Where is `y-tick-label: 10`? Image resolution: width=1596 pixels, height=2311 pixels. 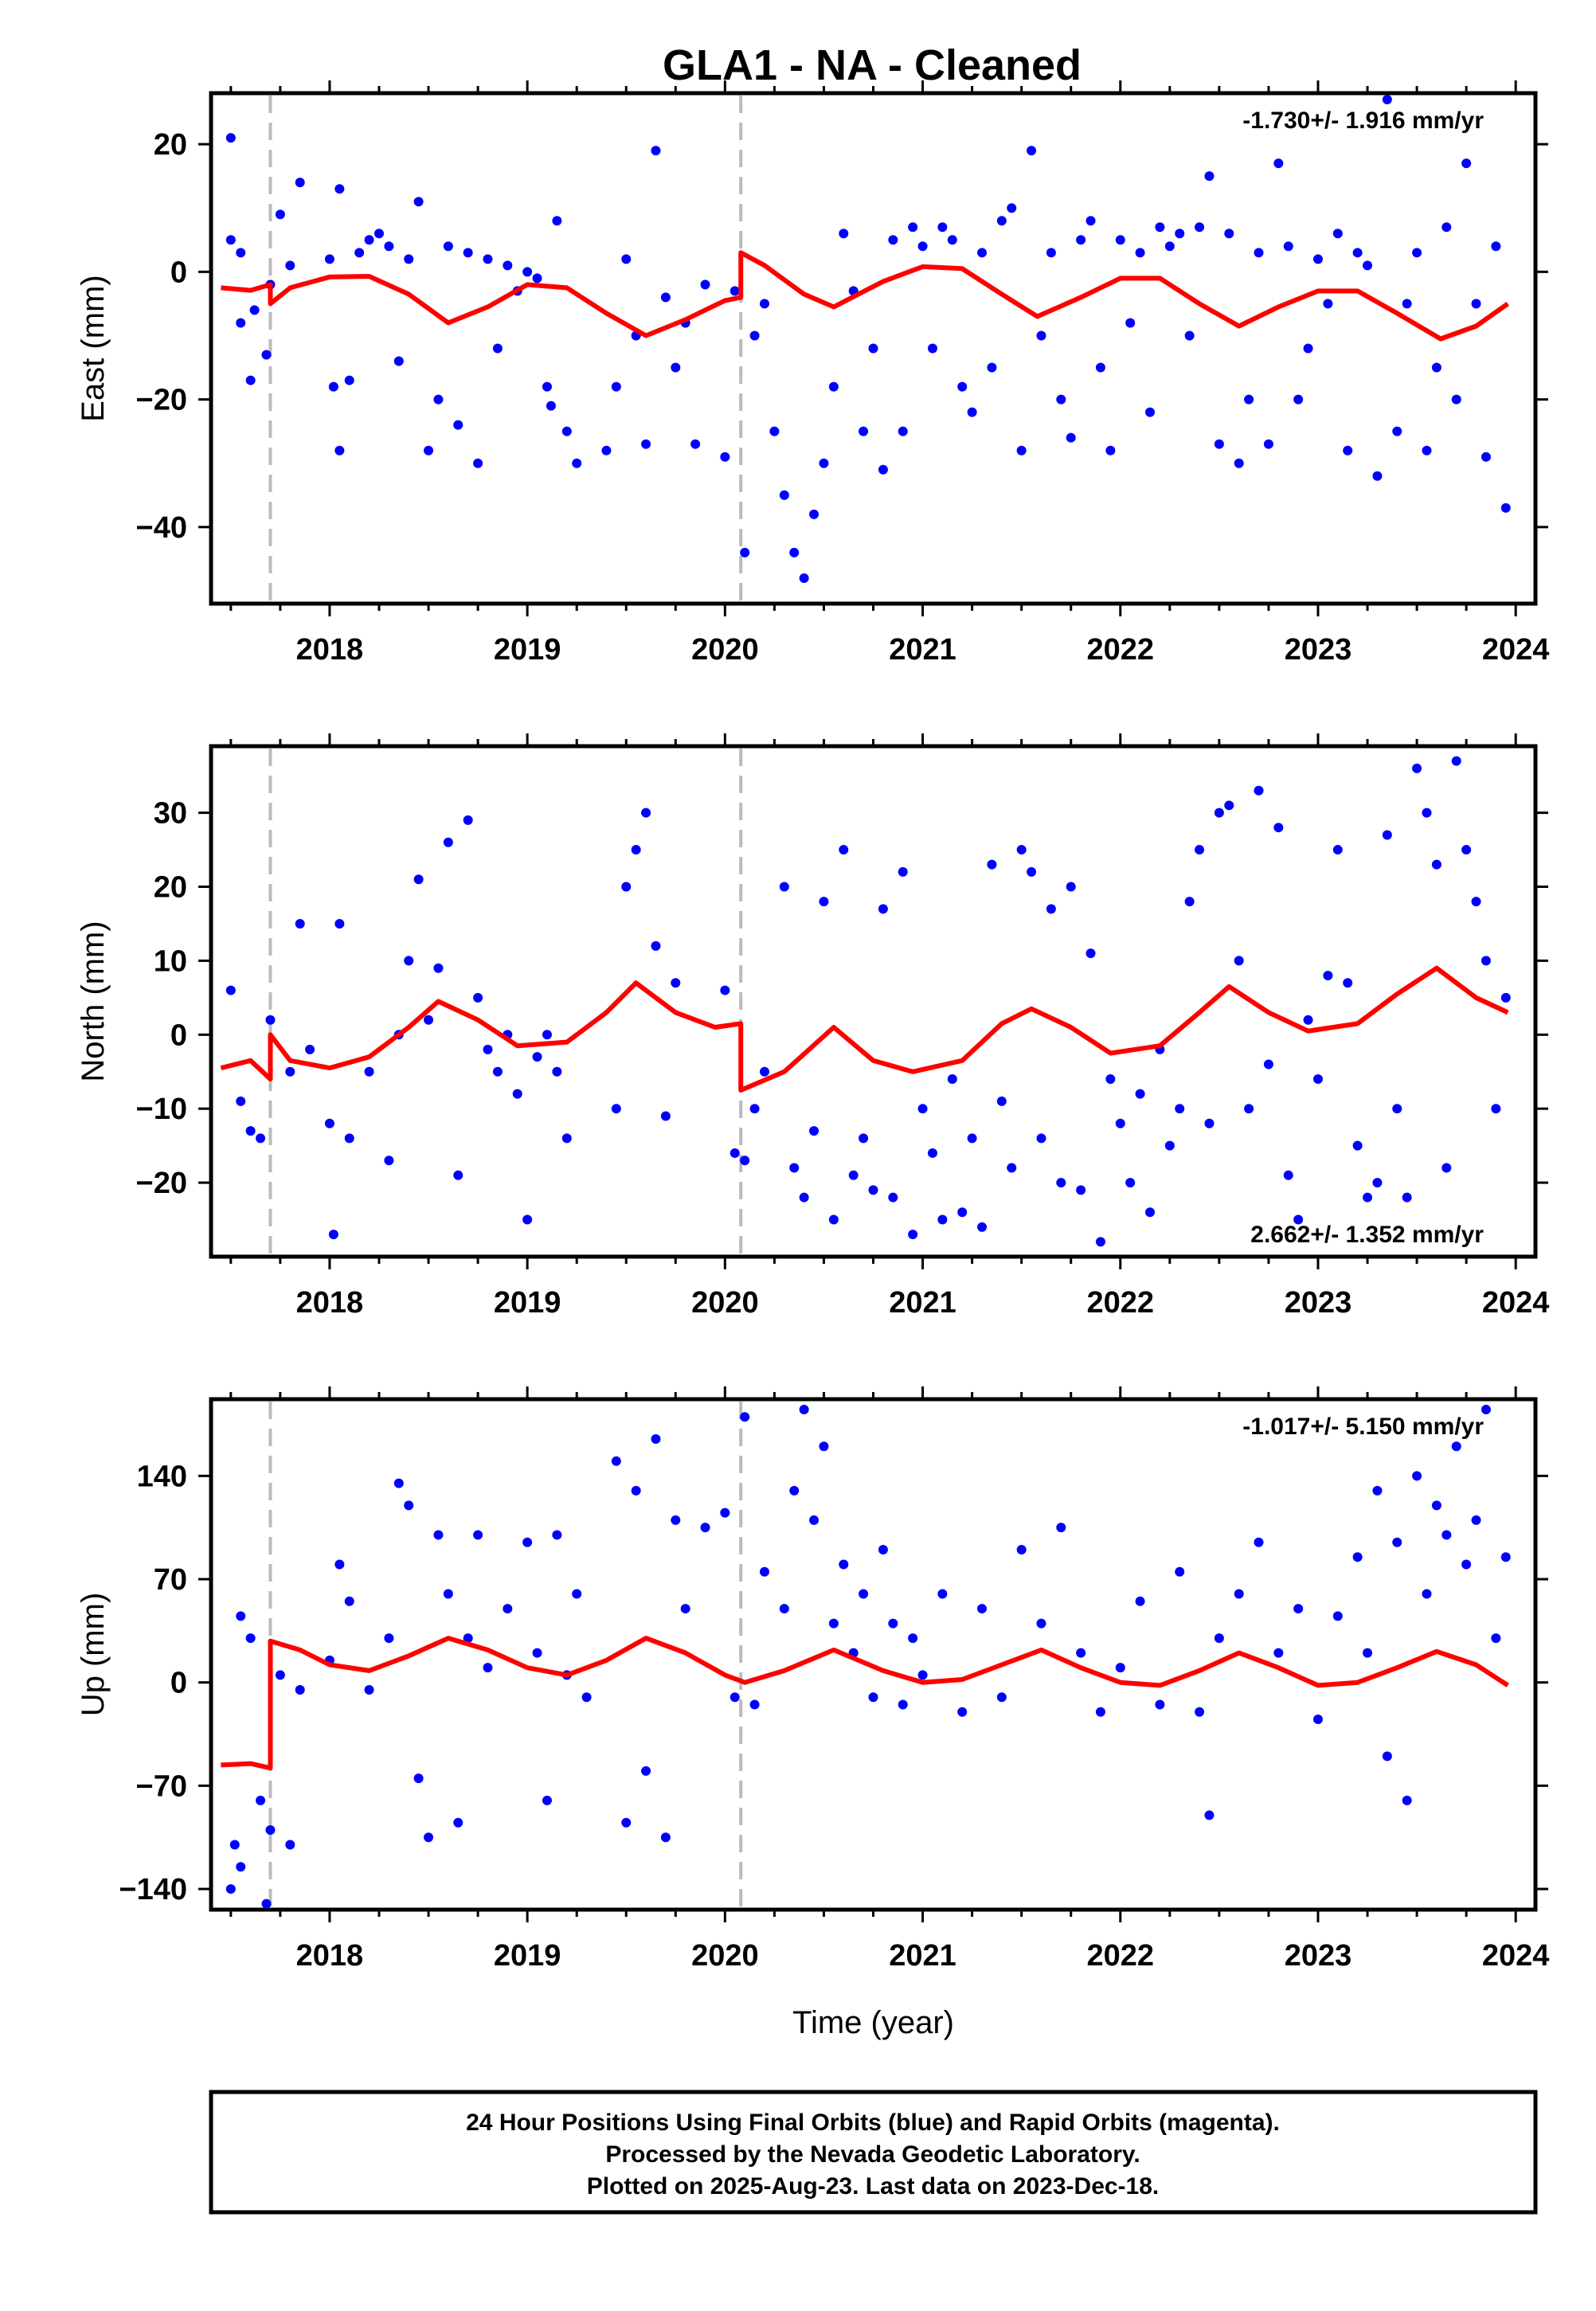
y-tick-label: 10 is located at coordinates (170, 961).